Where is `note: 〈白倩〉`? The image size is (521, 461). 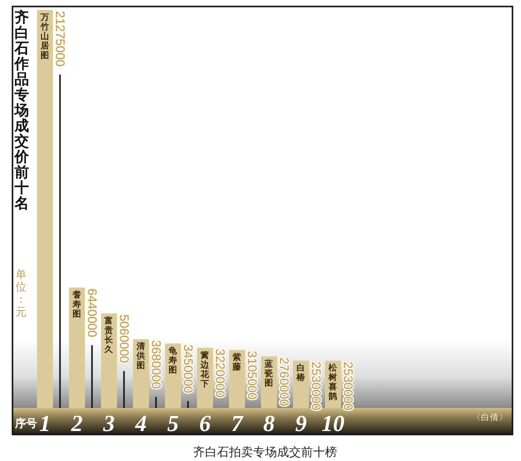
note: 〈白倩〉 is located at coordinates (490, 417).